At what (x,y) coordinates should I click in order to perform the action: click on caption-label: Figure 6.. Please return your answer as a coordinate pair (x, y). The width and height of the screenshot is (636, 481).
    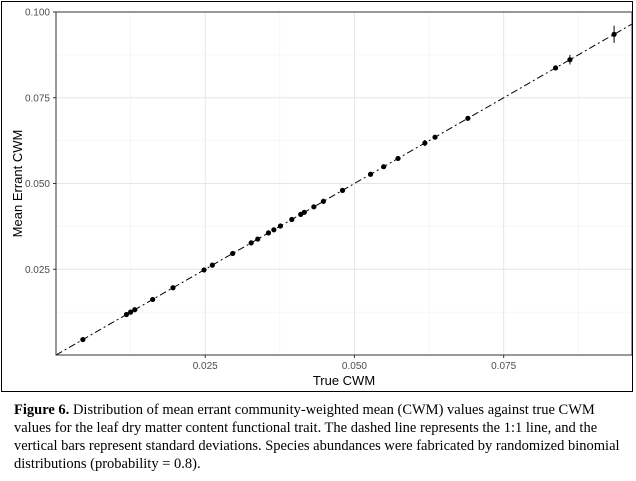
    Looking at the image, I should click on (41, 410).